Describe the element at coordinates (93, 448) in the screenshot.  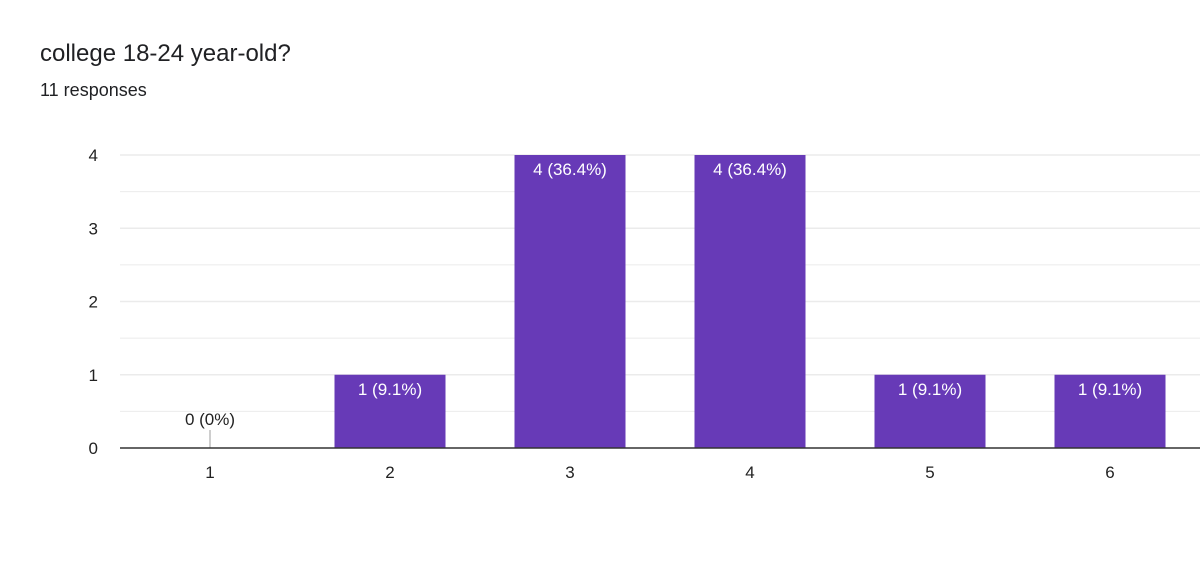
I see `y-tick-label: 0` at that location.